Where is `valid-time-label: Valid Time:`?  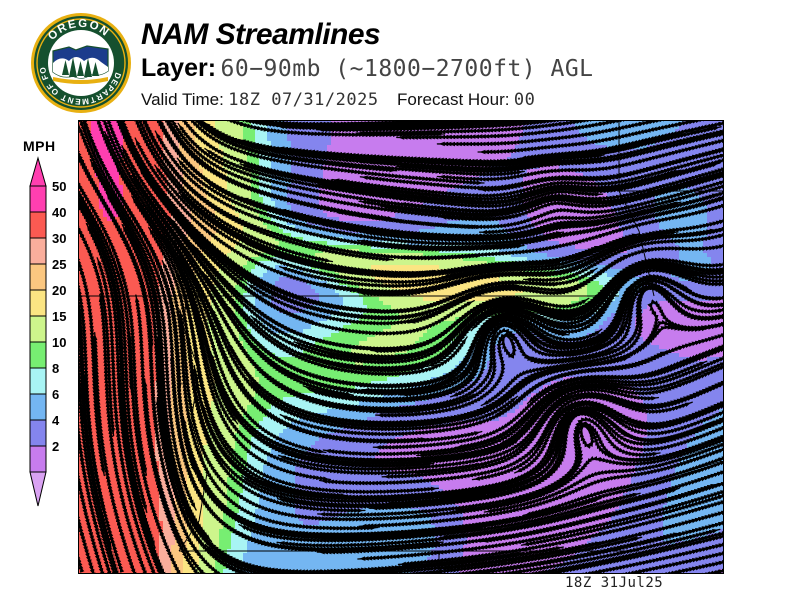
valid-time-label: Valid Time: is located at coordinates (182, 99).